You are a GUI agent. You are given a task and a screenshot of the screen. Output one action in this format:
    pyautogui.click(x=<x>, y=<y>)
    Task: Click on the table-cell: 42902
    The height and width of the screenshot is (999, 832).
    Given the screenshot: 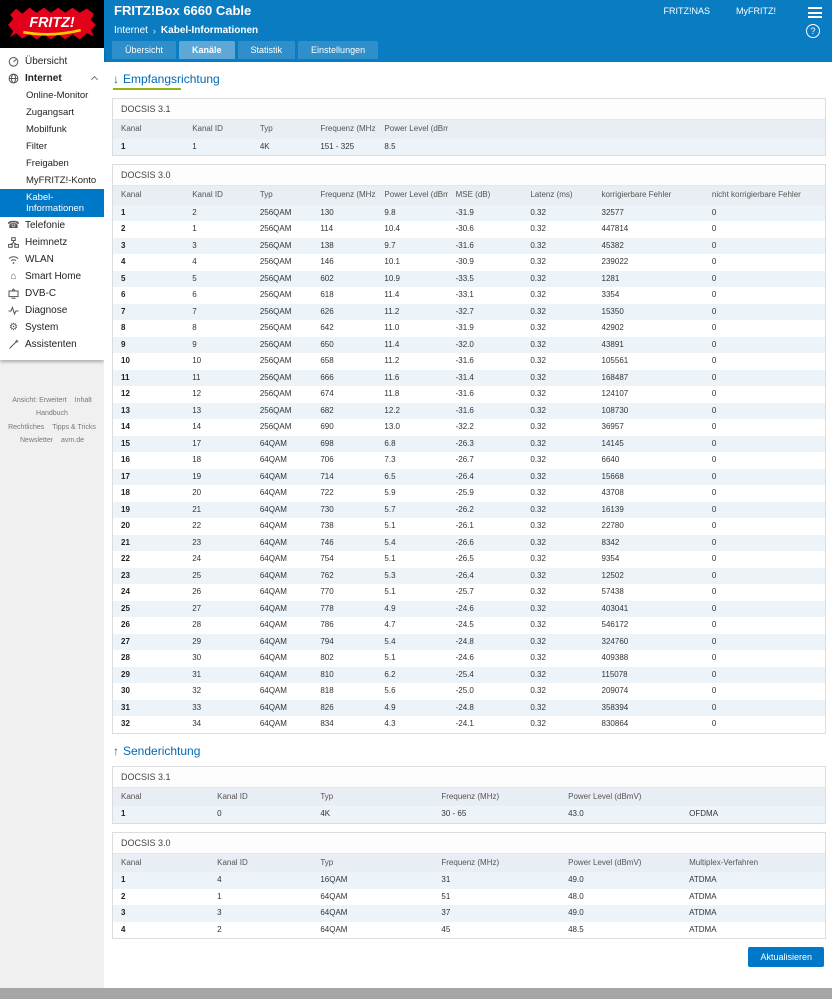 What is the action you would take?
    pyautogui.click(x=612, y=327)
    